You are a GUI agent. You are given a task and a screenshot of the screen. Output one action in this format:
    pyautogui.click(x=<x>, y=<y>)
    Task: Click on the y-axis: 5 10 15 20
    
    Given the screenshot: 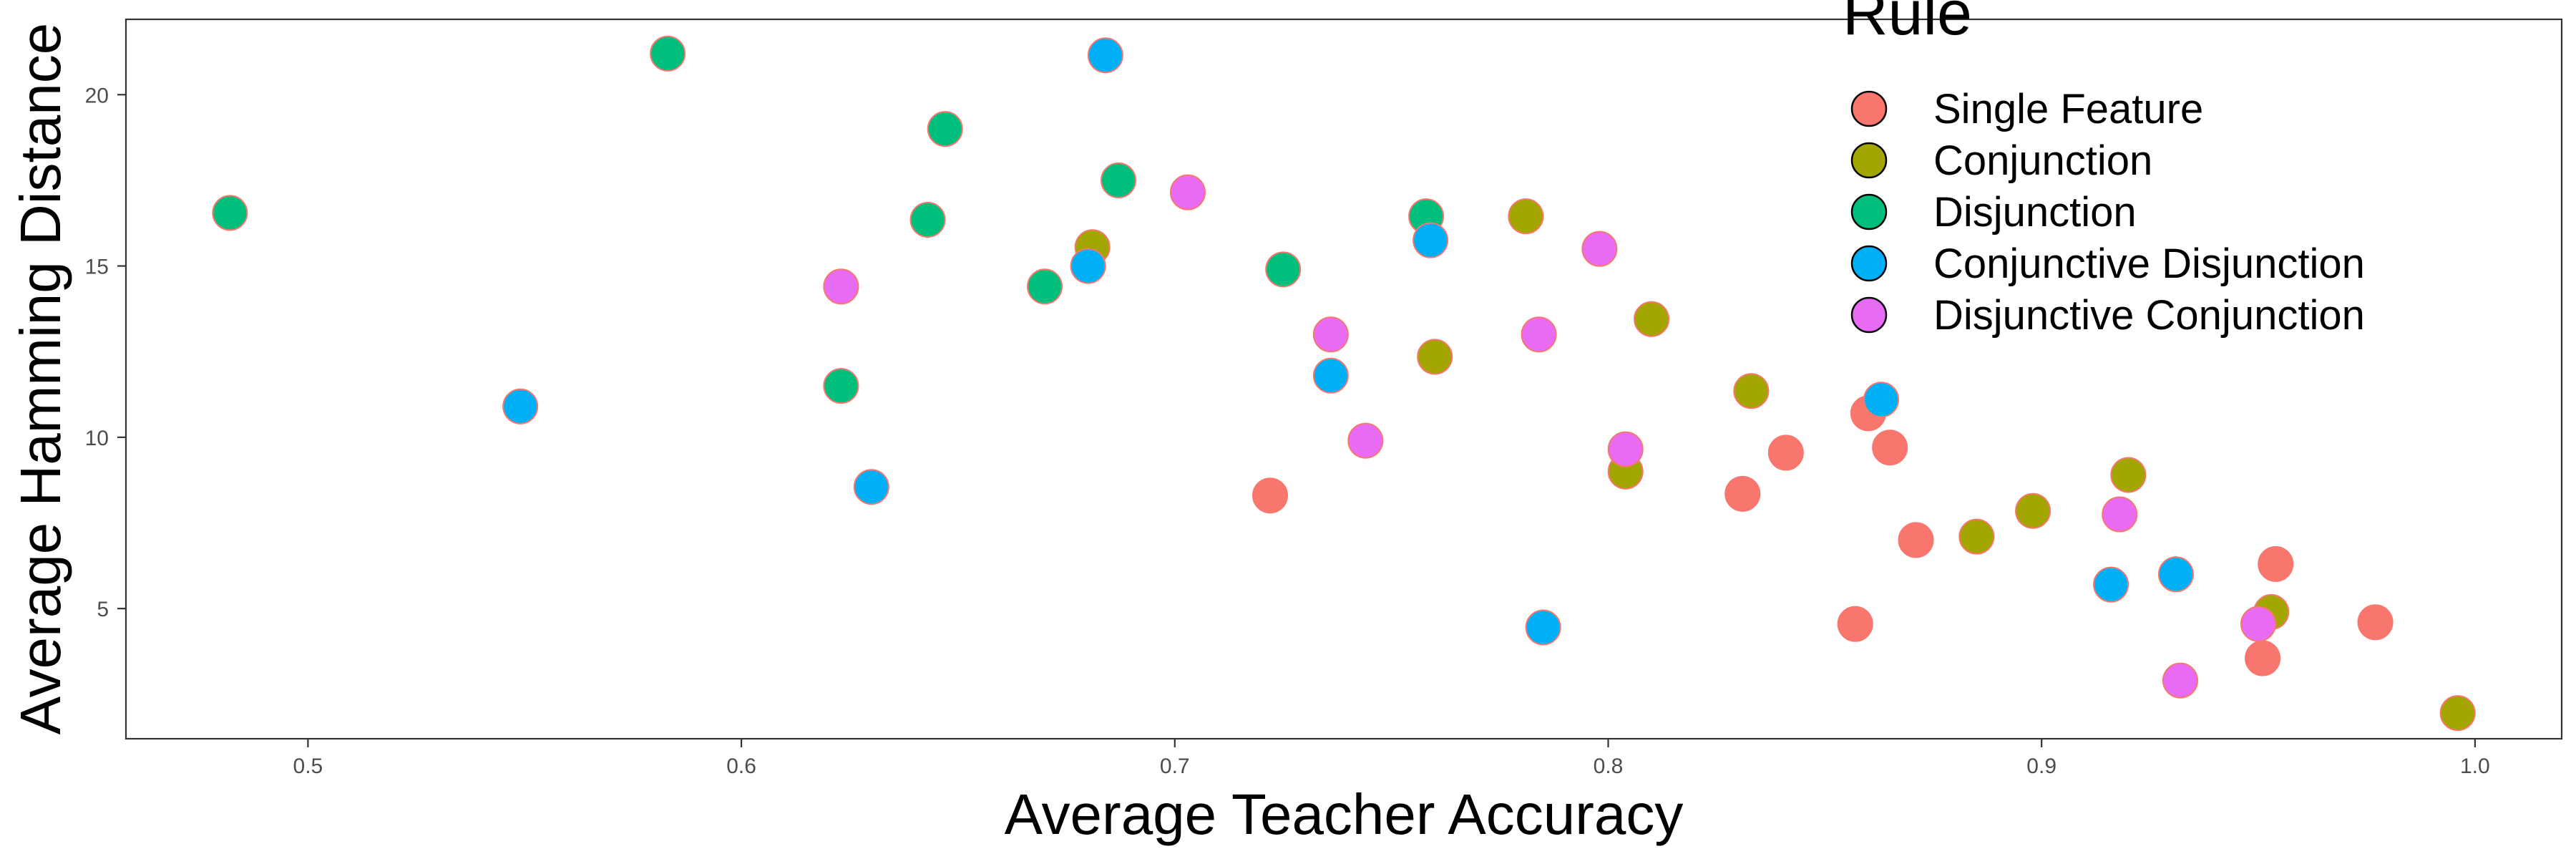 What is the action you would take?
    pyautogui.click(x=105, y=352)
    